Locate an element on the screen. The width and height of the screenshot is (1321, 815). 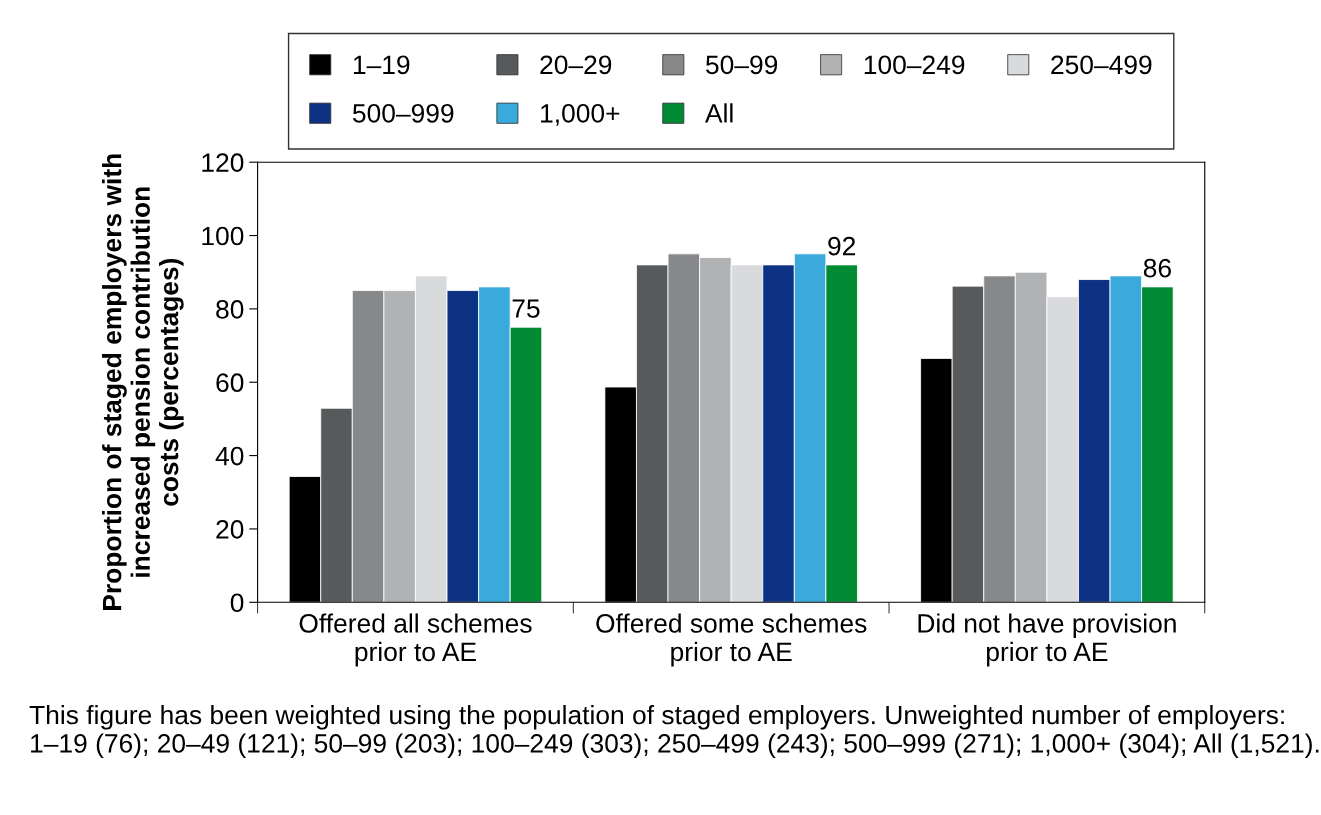
y-tick-label: 0 is located at coordinates (237, 603).